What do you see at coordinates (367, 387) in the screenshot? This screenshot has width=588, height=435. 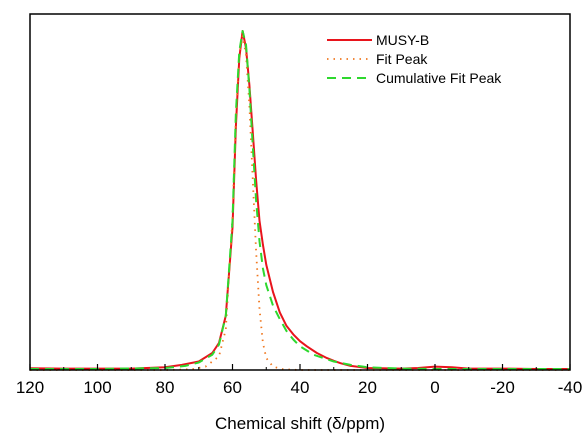 I see `x-tick-label: 20` at bounding box center [367, 387].